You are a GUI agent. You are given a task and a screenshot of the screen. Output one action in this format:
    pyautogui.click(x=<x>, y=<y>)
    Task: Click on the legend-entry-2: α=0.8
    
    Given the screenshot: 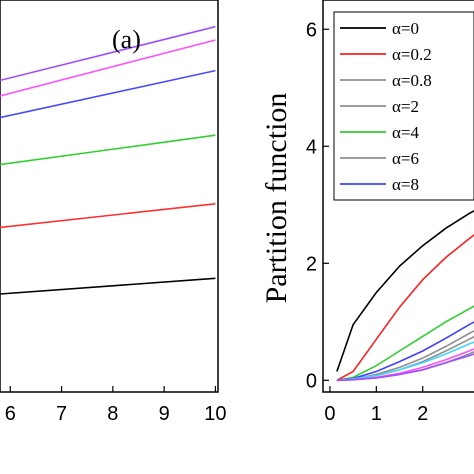 What is the action you would take?
    pyautogui.click(x=412, y=80)
    